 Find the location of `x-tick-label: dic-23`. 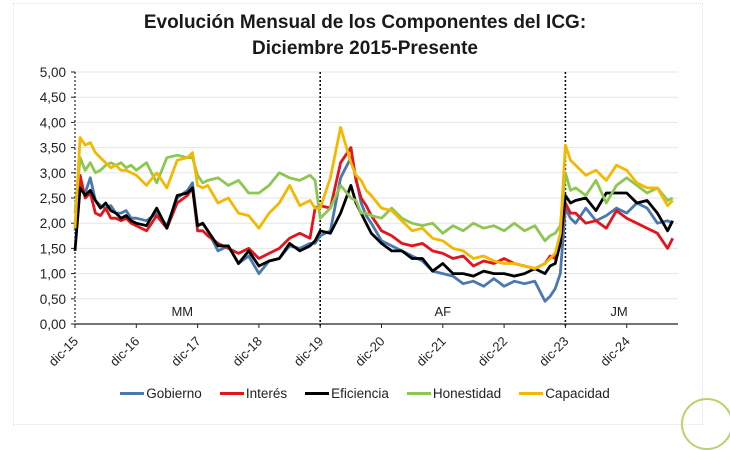

x-tick-label: dic-23 is located at coordinates (554, 352).